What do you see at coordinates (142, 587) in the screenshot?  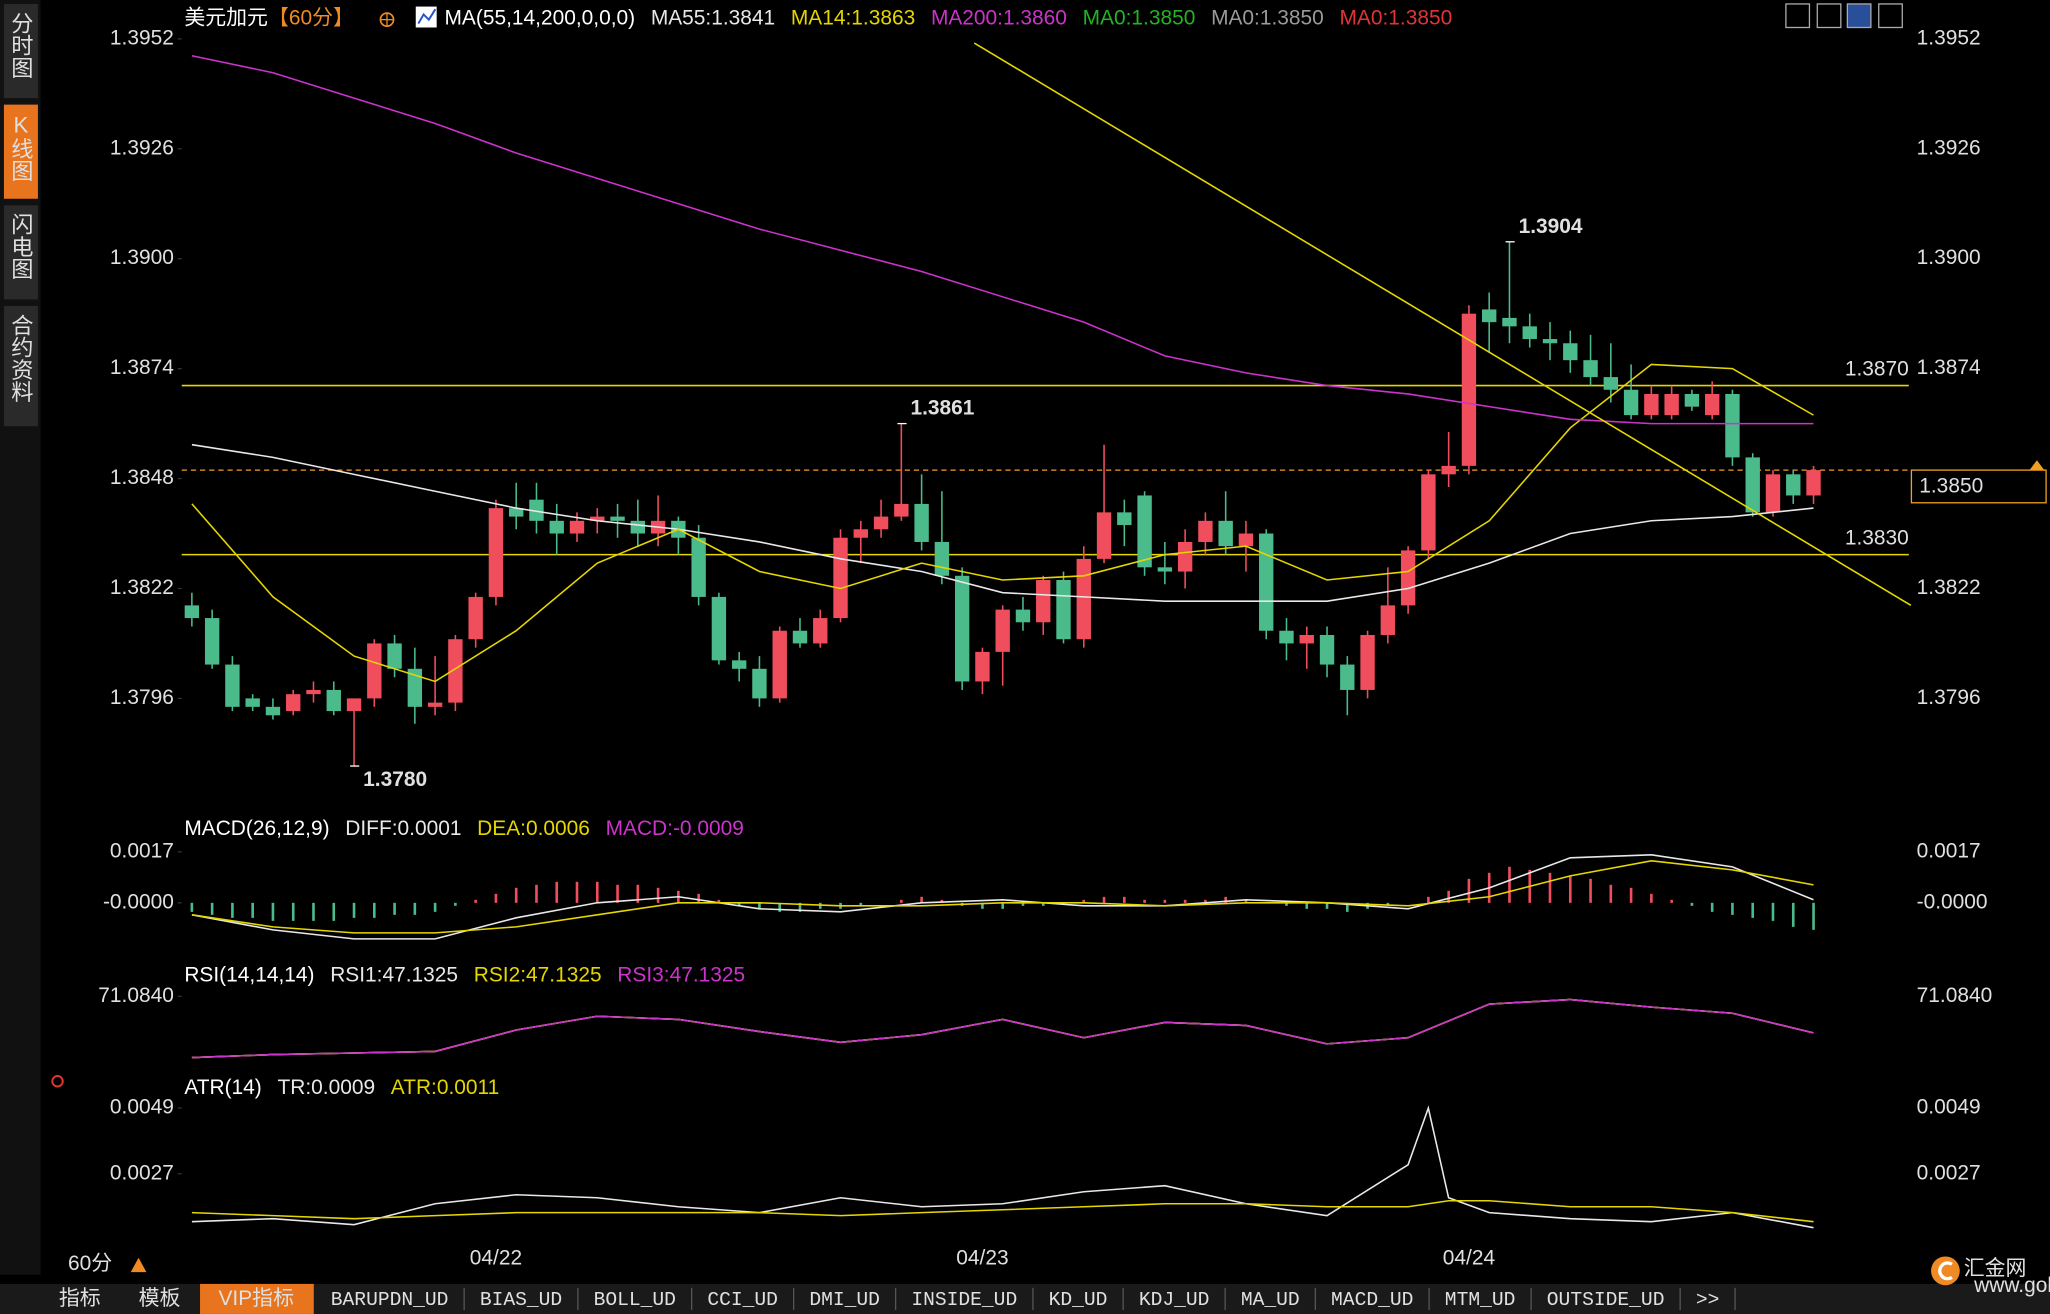 I see `y-tick-label: 1.3822` at bounding box center [142, 587].